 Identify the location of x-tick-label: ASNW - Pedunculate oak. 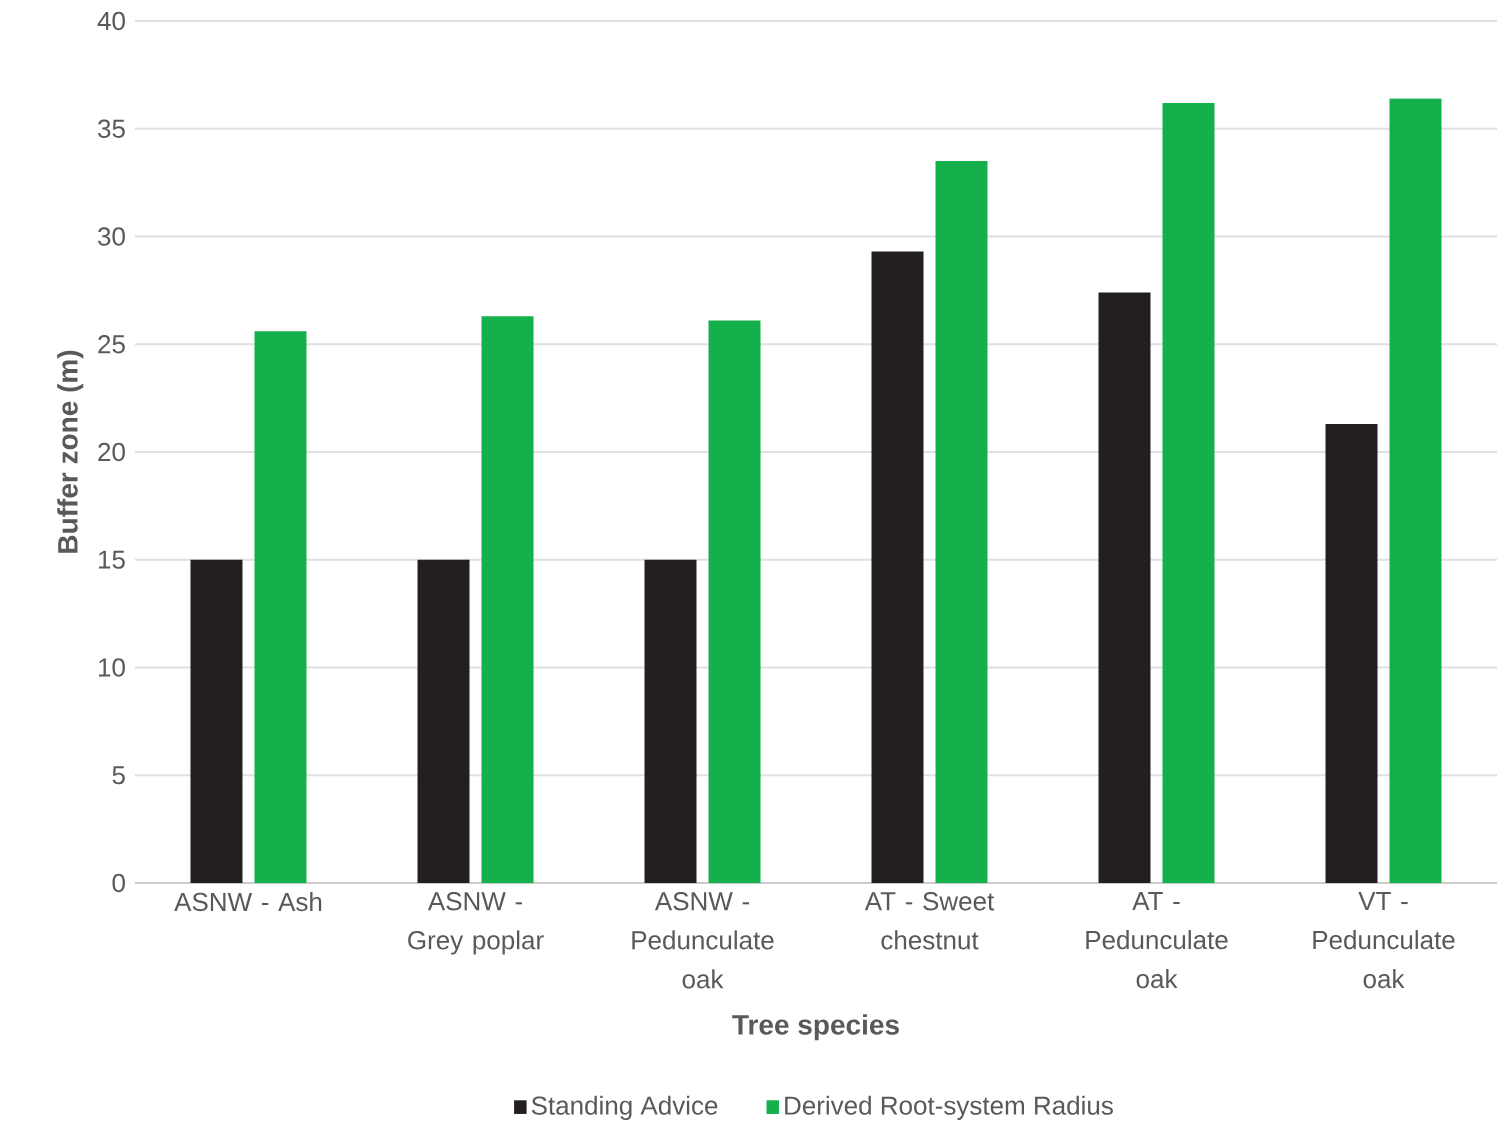
(703, 940).